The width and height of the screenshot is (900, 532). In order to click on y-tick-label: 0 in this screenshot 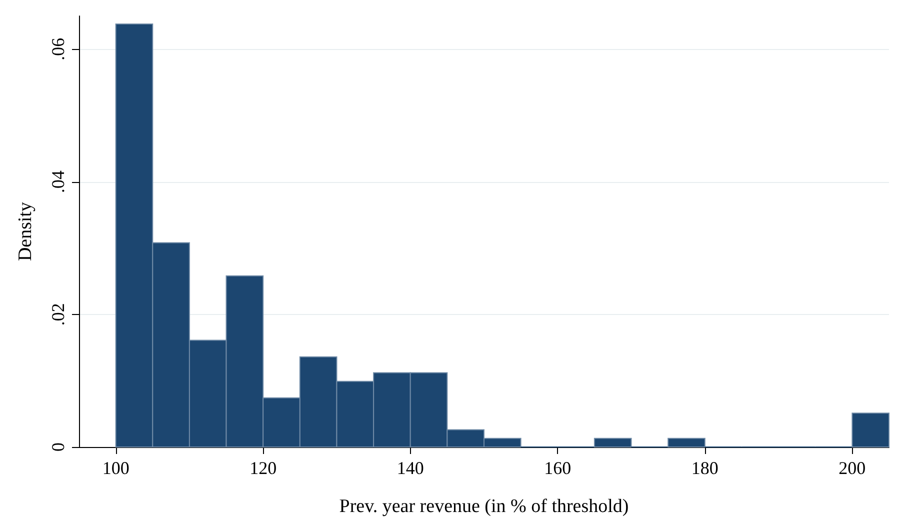, I will do `click(58, 447)`.